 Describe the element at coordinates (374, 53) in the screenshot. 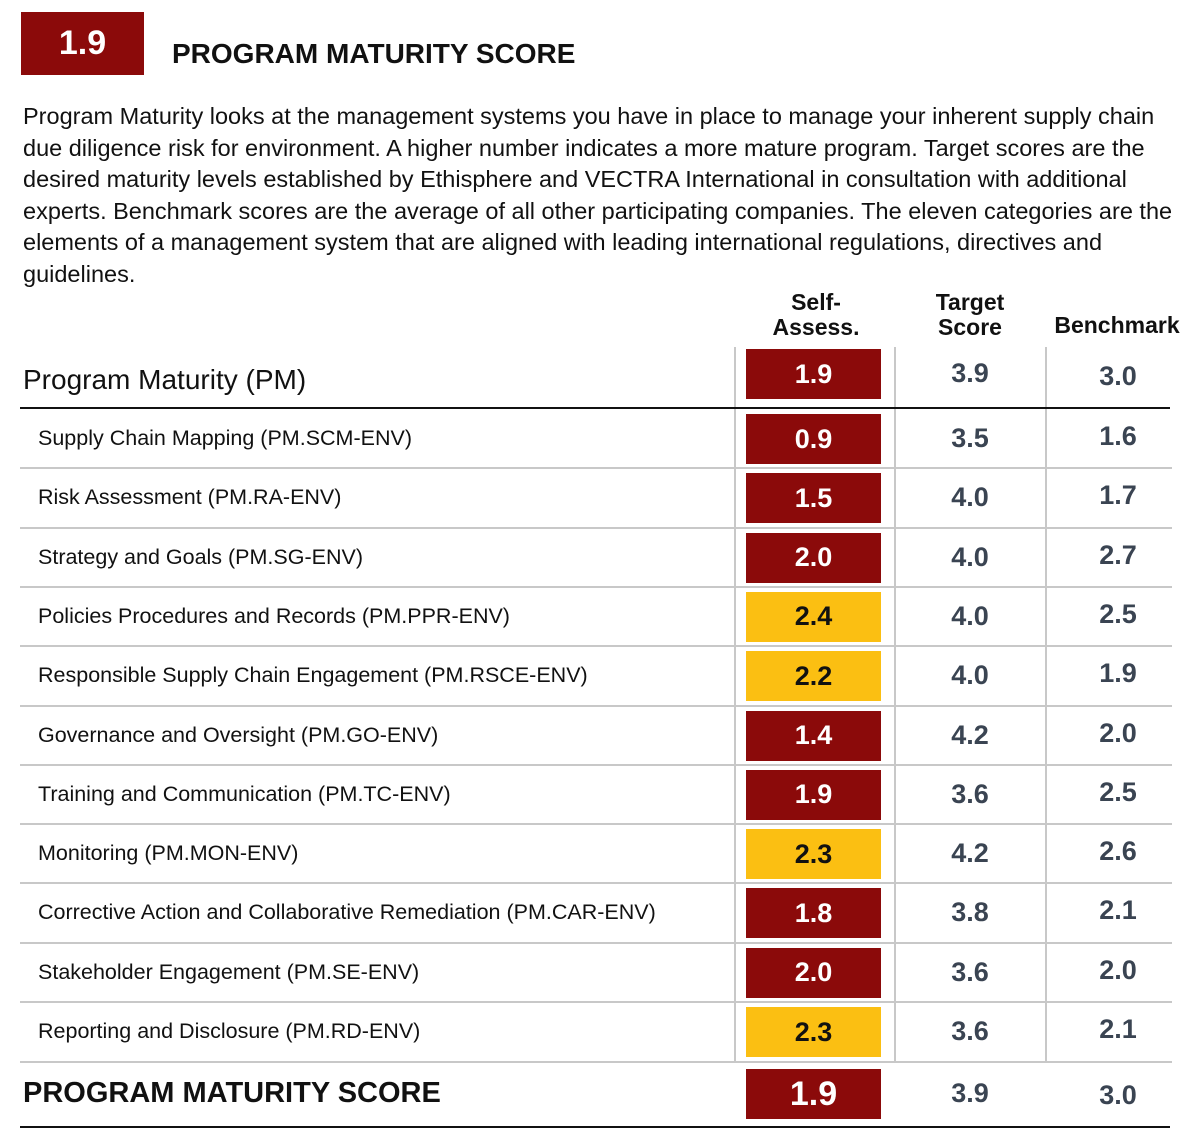

I see `page-title: PROGRAM MATURITY SCORE` at that location.